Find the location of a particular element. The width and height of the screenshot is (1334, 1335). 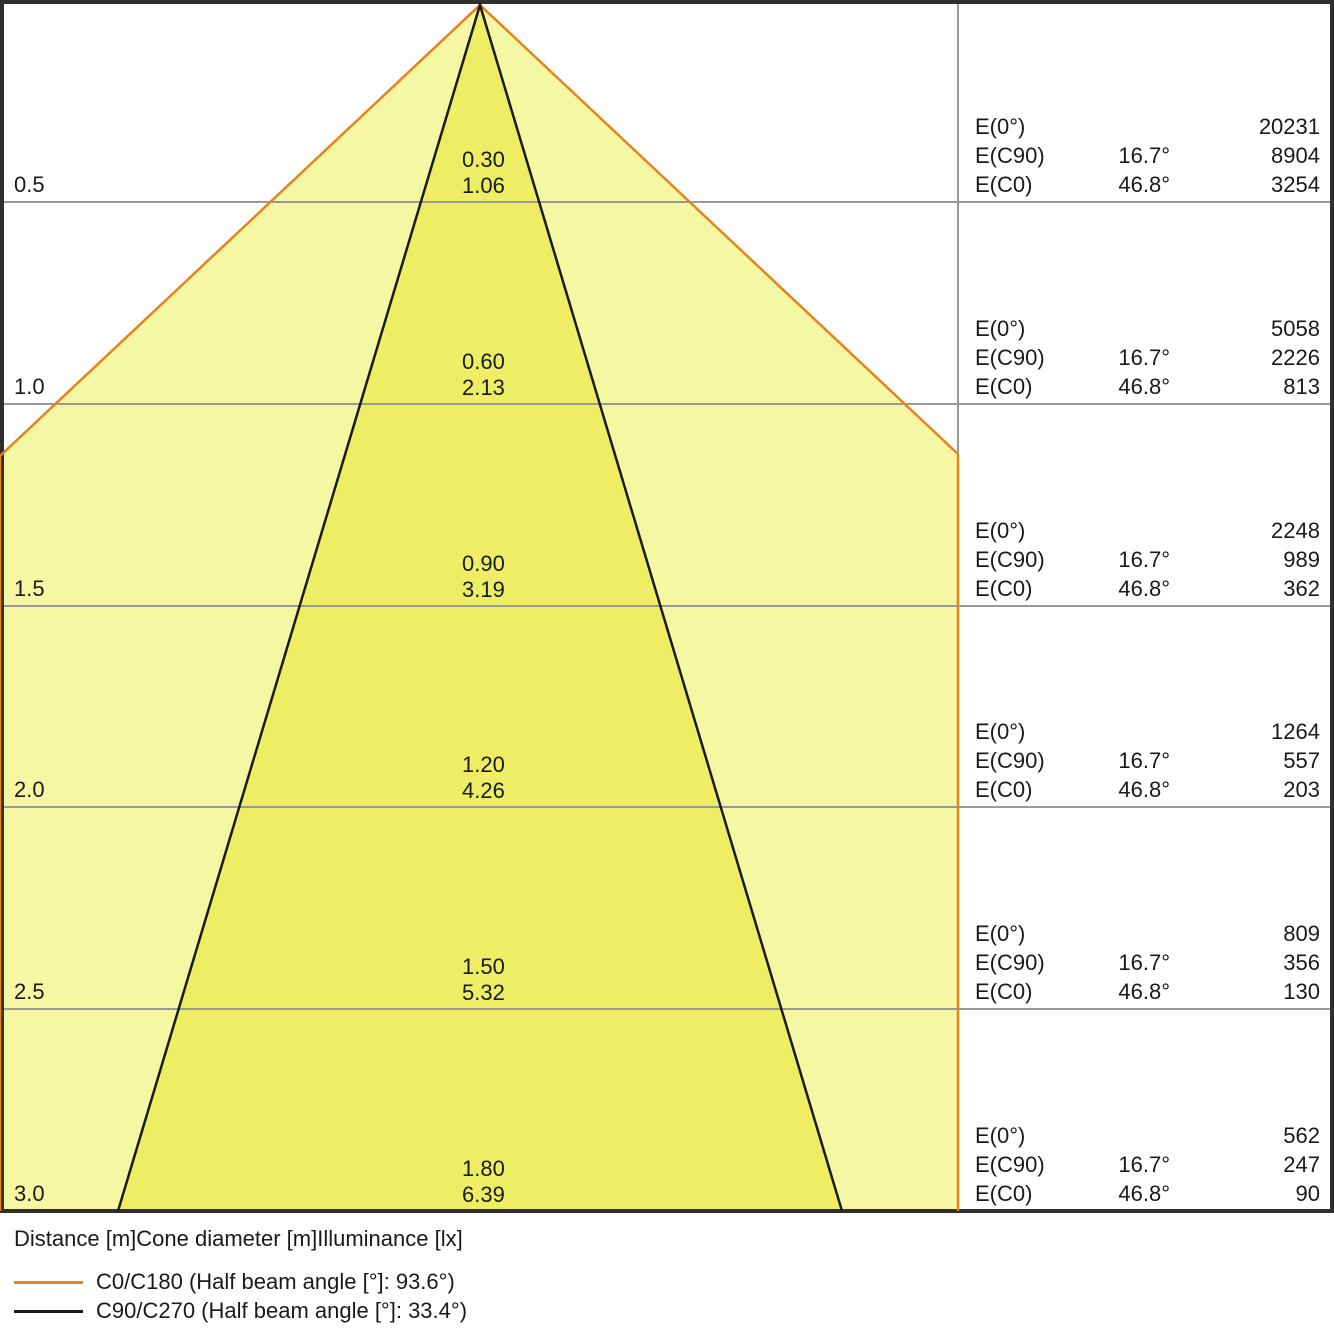

e0-value: 2248 is located at coordinates (1295, 530).